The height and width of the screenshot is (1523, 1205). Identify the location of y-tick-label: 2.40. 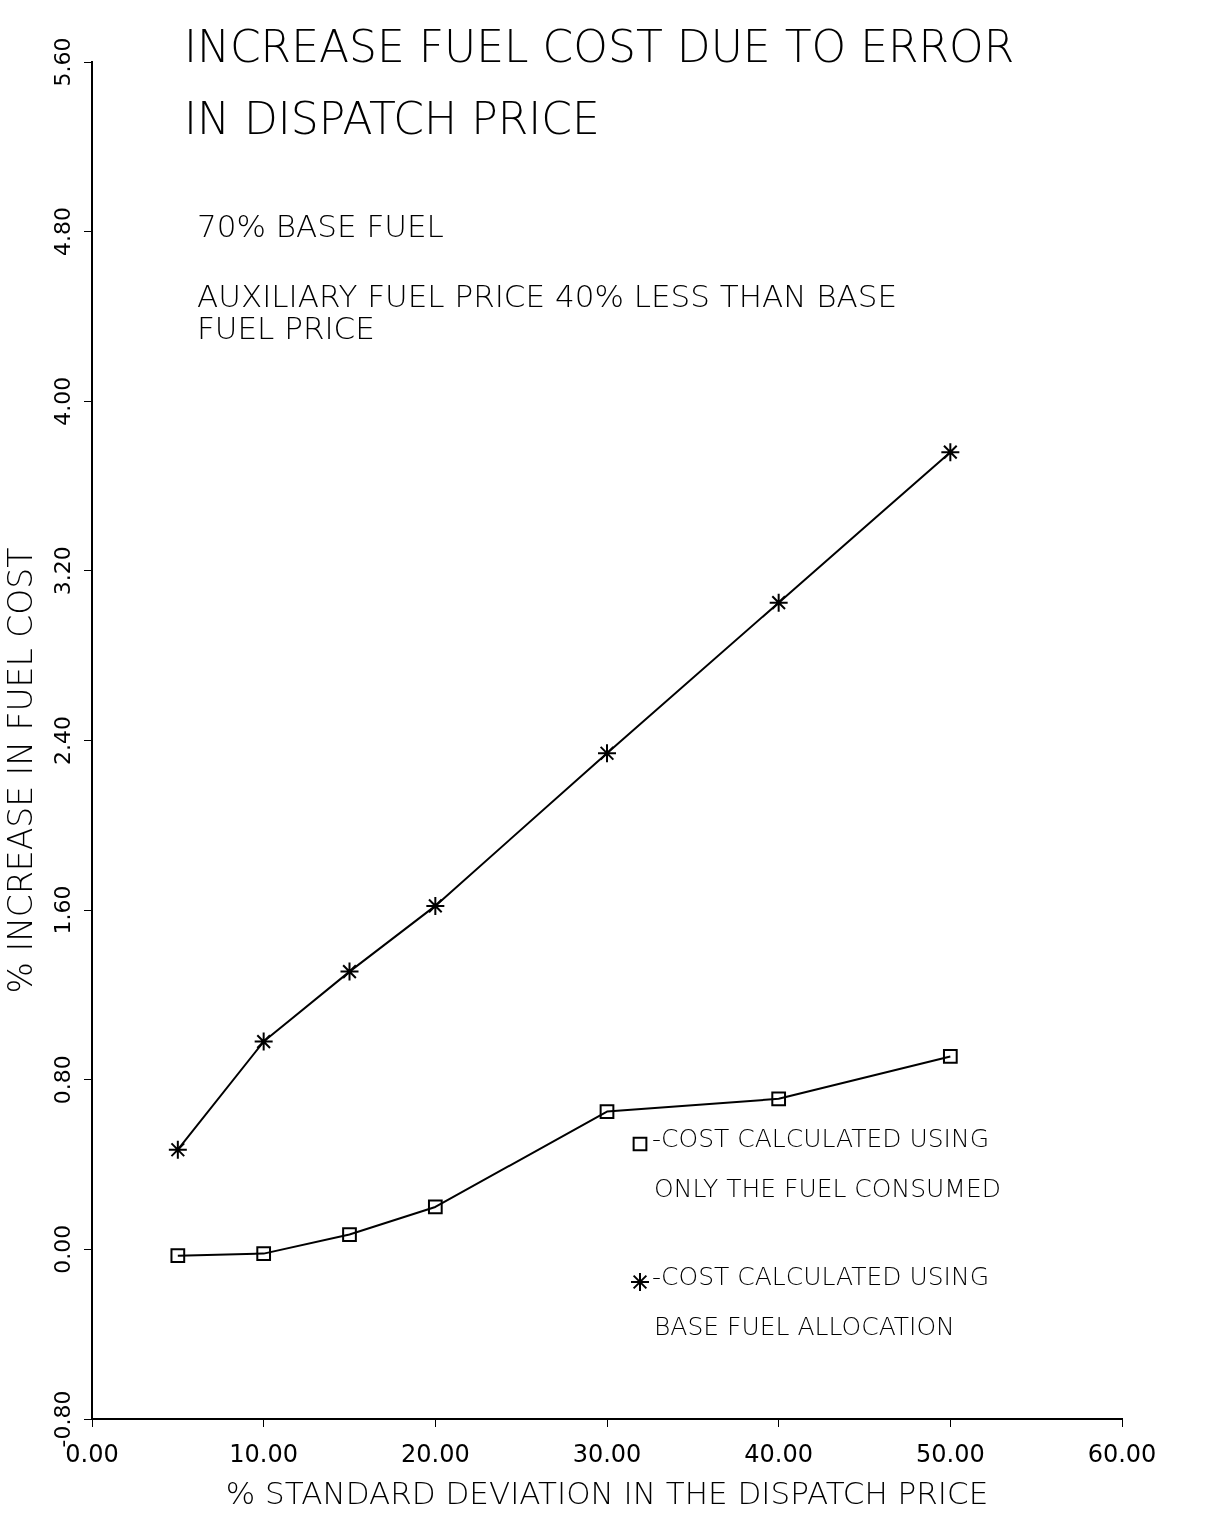
(62, 740).